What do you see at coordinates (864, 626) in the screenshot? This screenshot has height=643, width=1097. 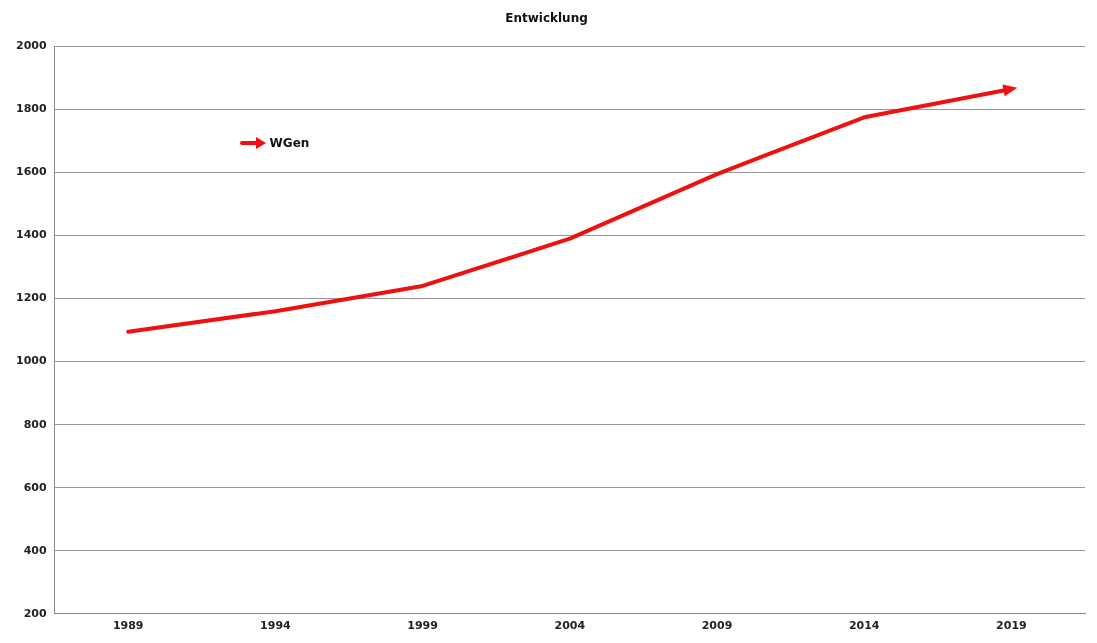 I see `x-tick-label: 2014` at bounding box center [864, 626].